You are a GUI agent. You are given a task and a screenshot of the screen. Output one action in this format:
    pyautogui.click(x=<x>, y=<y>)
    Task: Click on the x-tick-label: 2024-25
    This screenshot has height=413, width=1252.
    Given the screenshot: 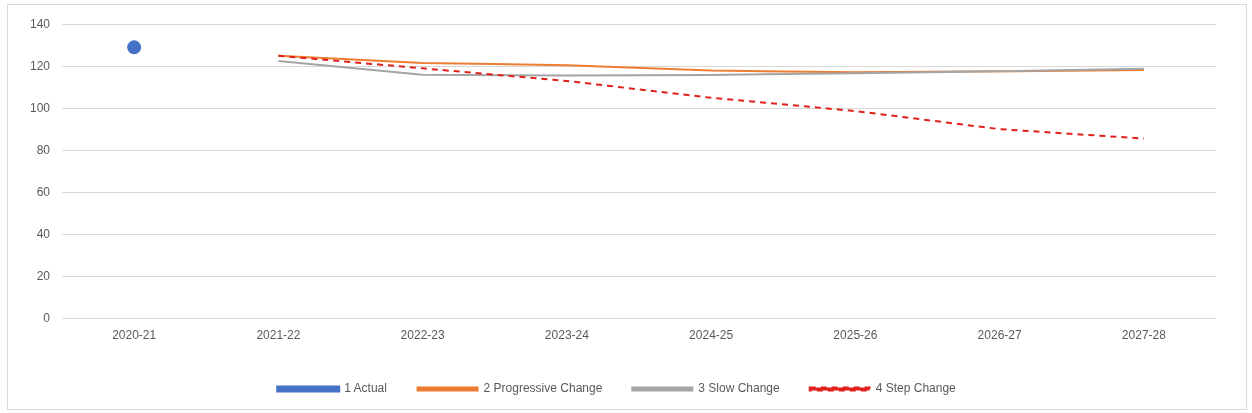 What is the action you would take?
    pyautogui.click(x=711, y=335)
    